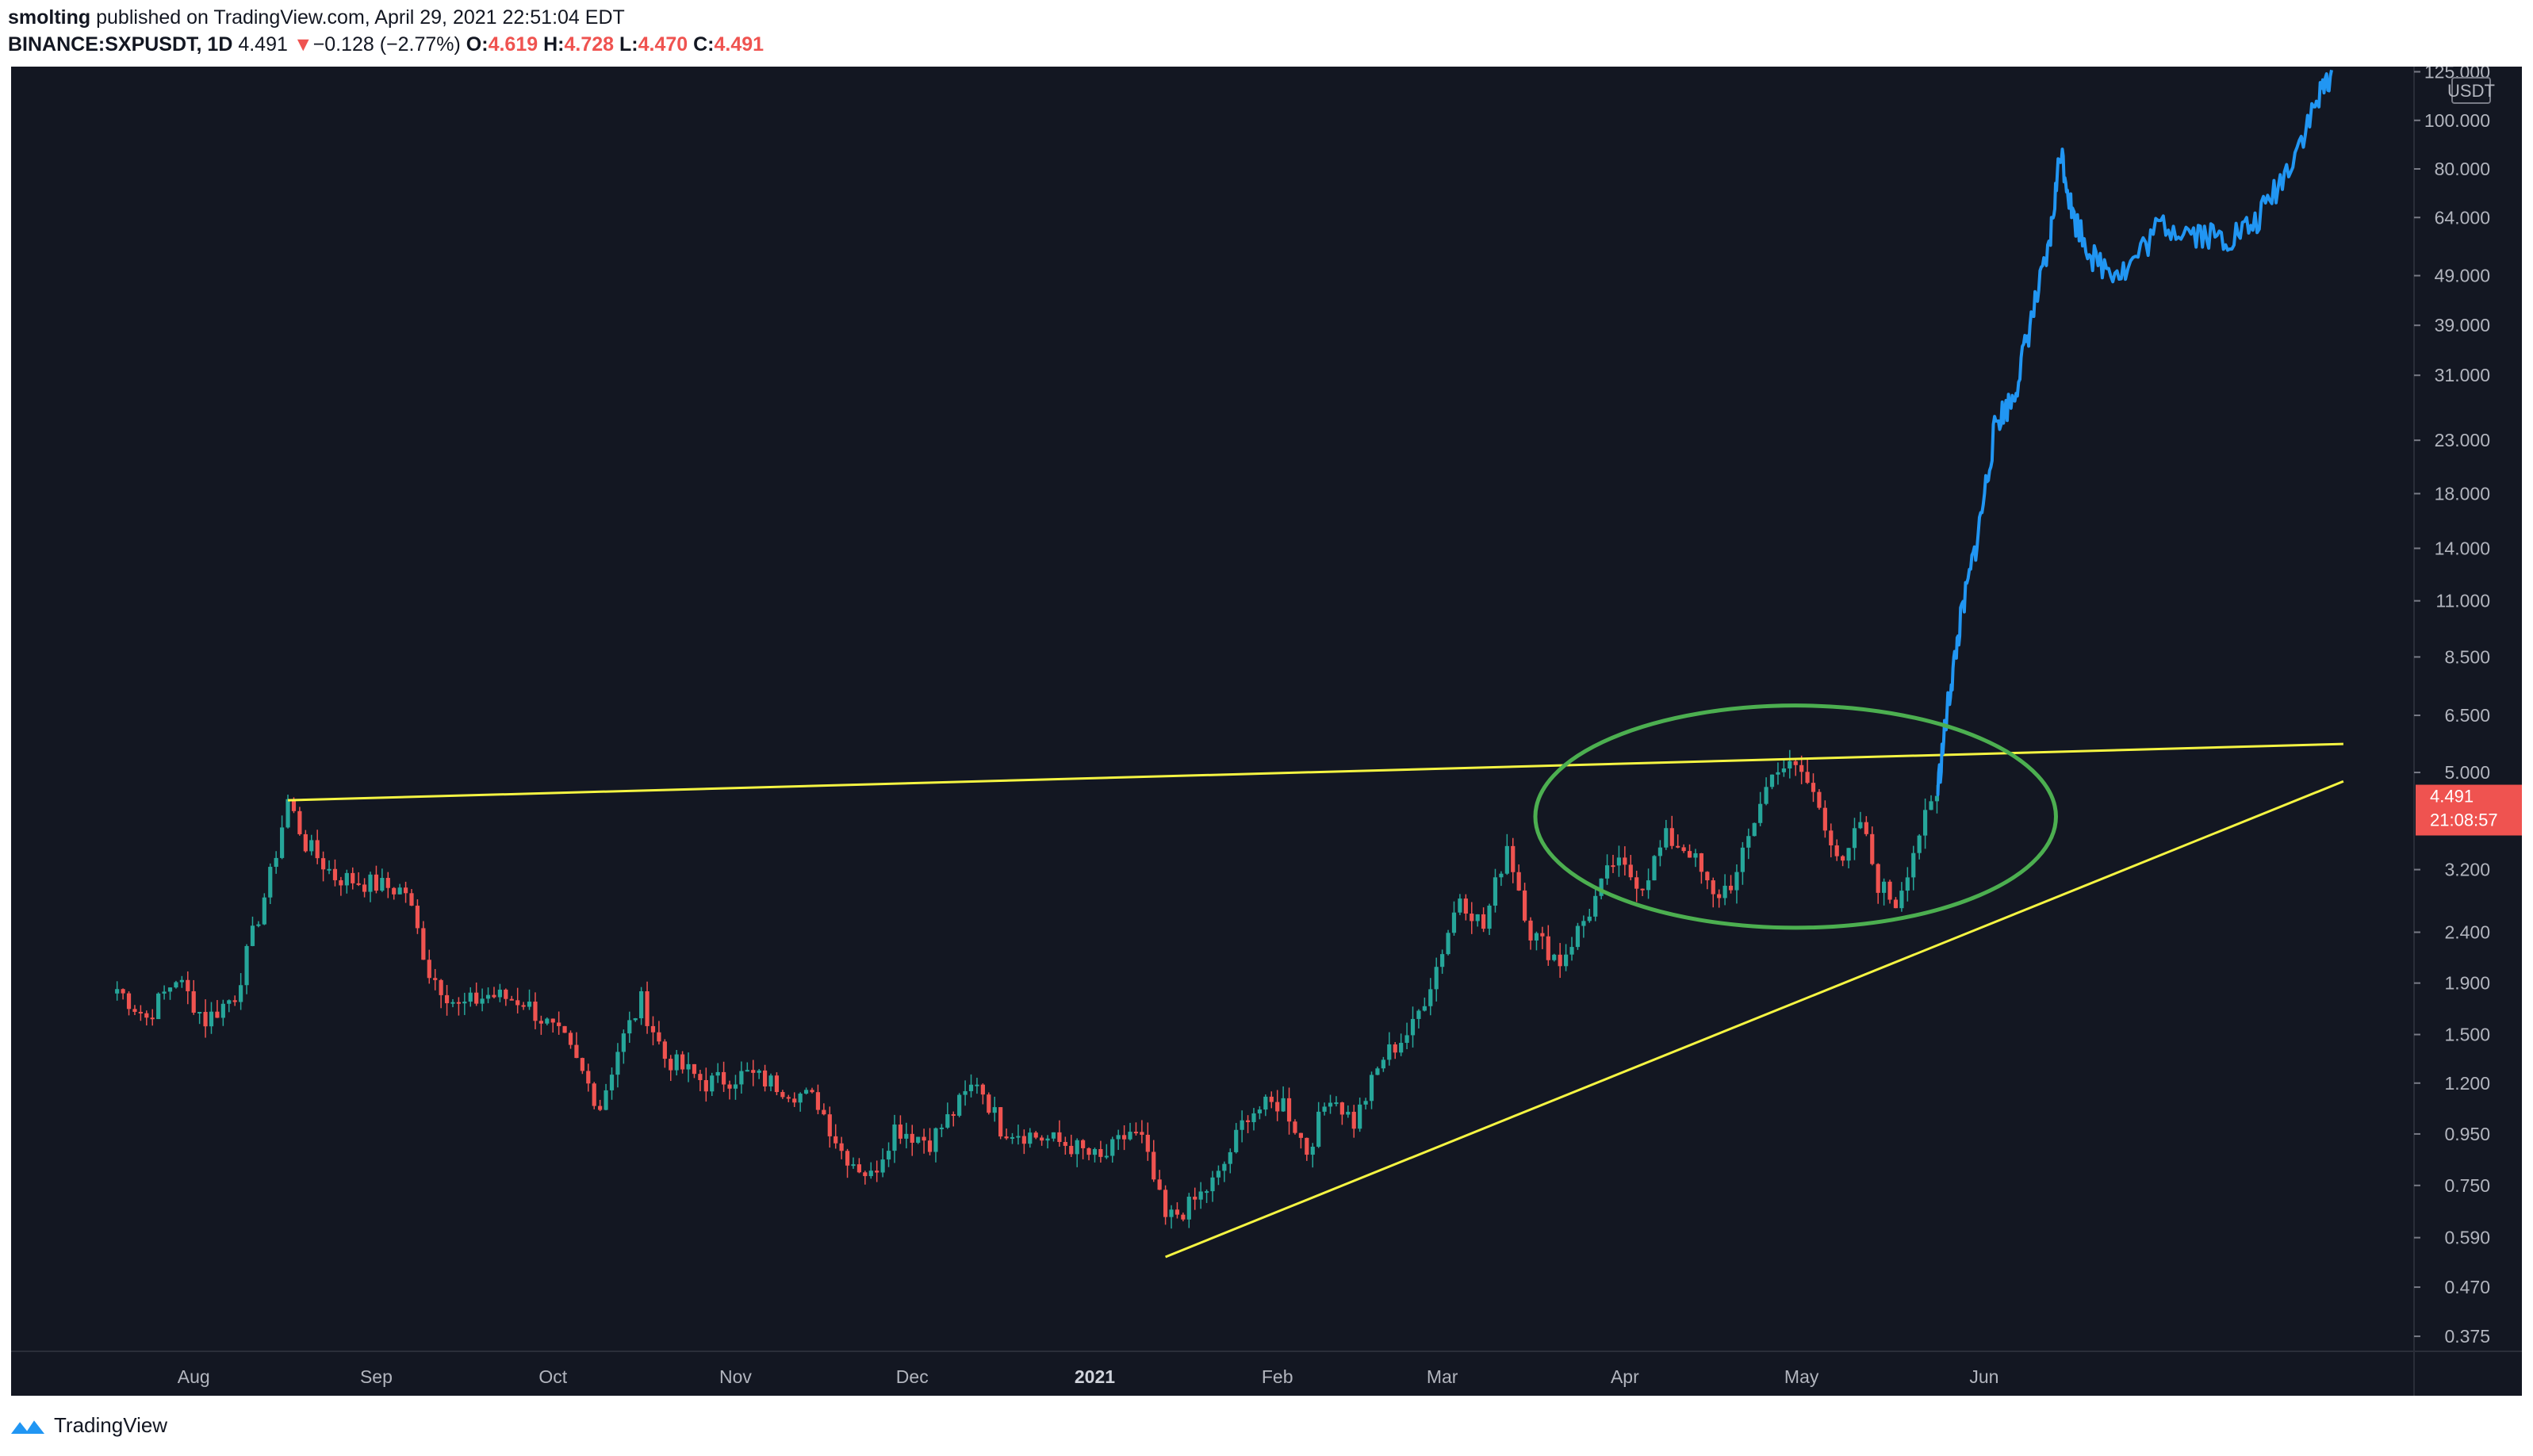 Image resolution: width=2533 pixels, height=1456 pixels. Describe the element at coordinates (912, 1376) in the screenshot. I see `x-tick-label-4: Dec` at that location.